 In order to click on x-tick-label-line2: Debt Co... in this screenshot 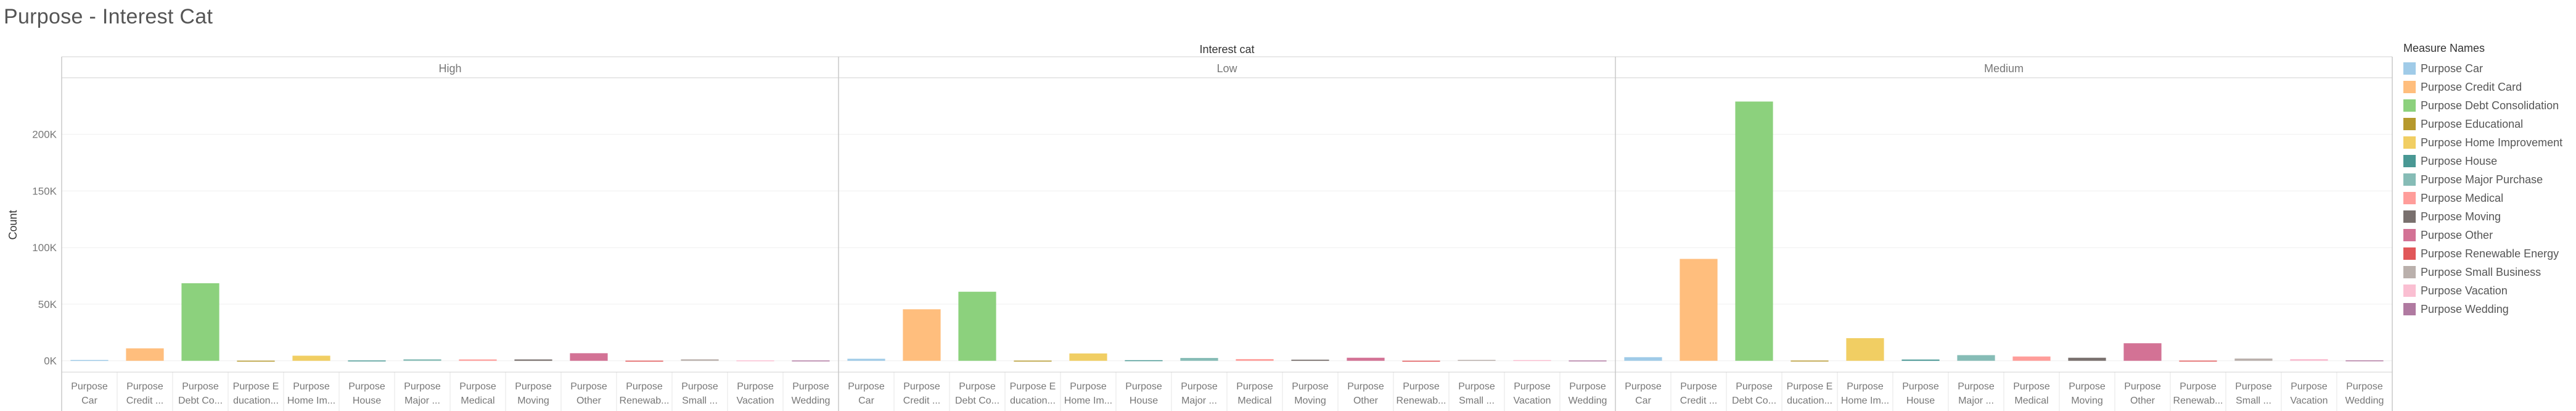, I will do `click(1754, 401)`.